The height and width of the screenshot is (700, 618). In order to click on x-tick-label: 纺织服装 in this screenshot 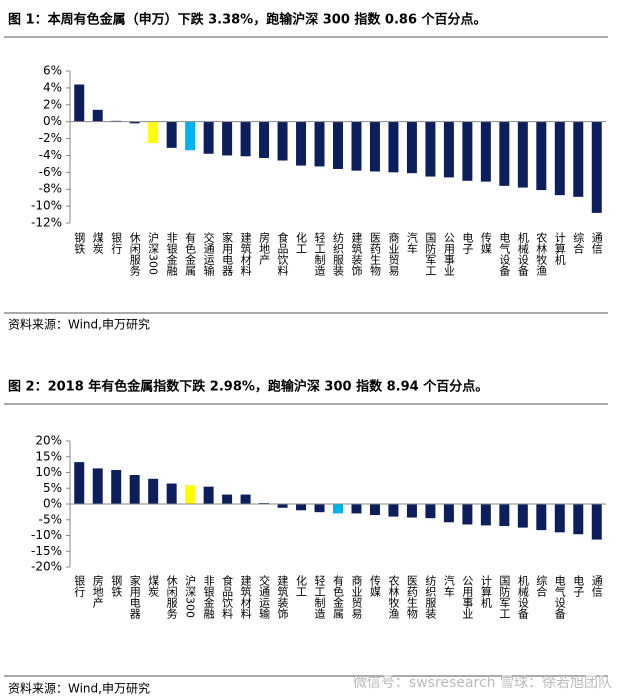, I will do `click(338, 254)`.